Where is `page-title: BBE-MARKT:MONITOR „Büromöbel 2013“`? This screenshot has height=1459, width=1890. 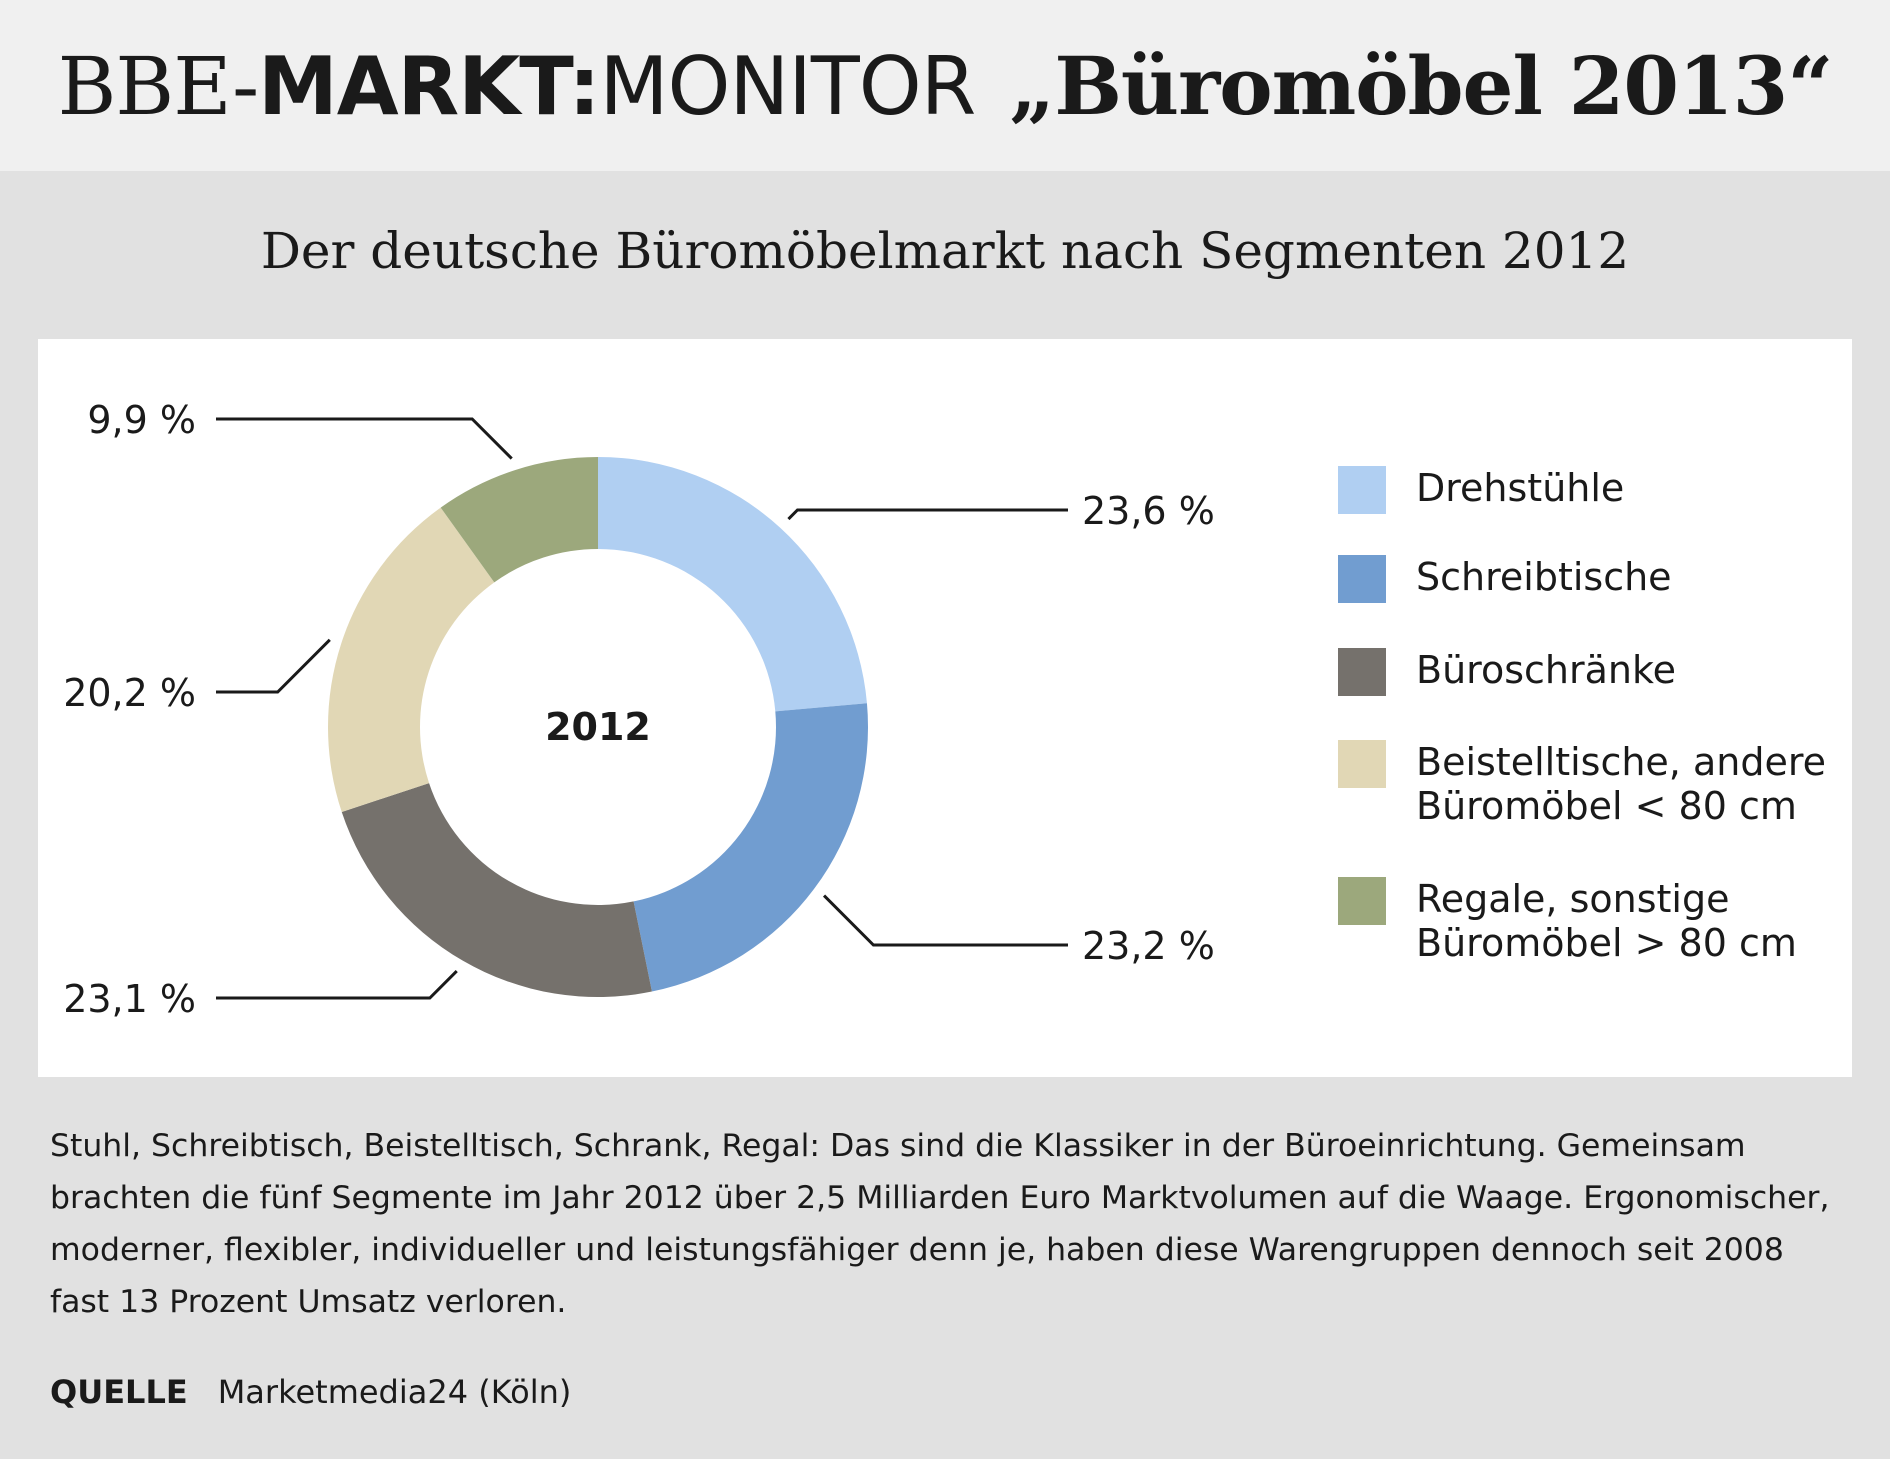 page-title: BBE-MARKT:MONITOR „Büromöbel 2013“ is located at coordinates (945, 85).